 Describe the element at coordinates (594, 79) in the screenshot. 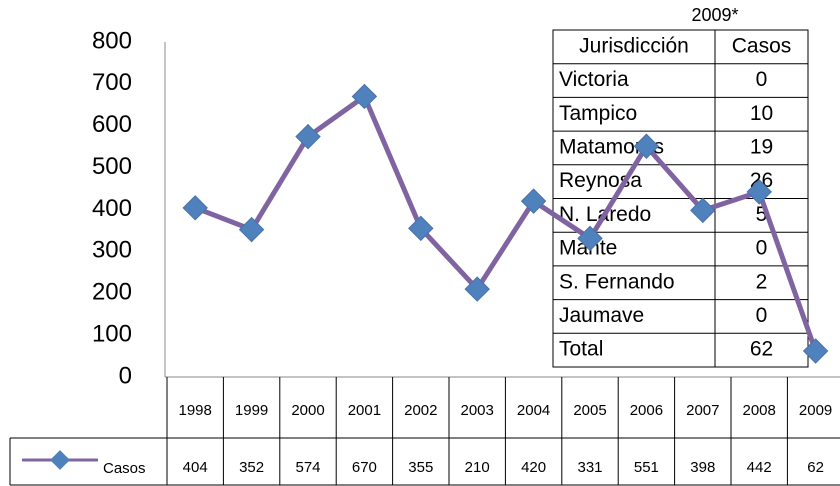

I see `table-cell: Victoria` at that location.